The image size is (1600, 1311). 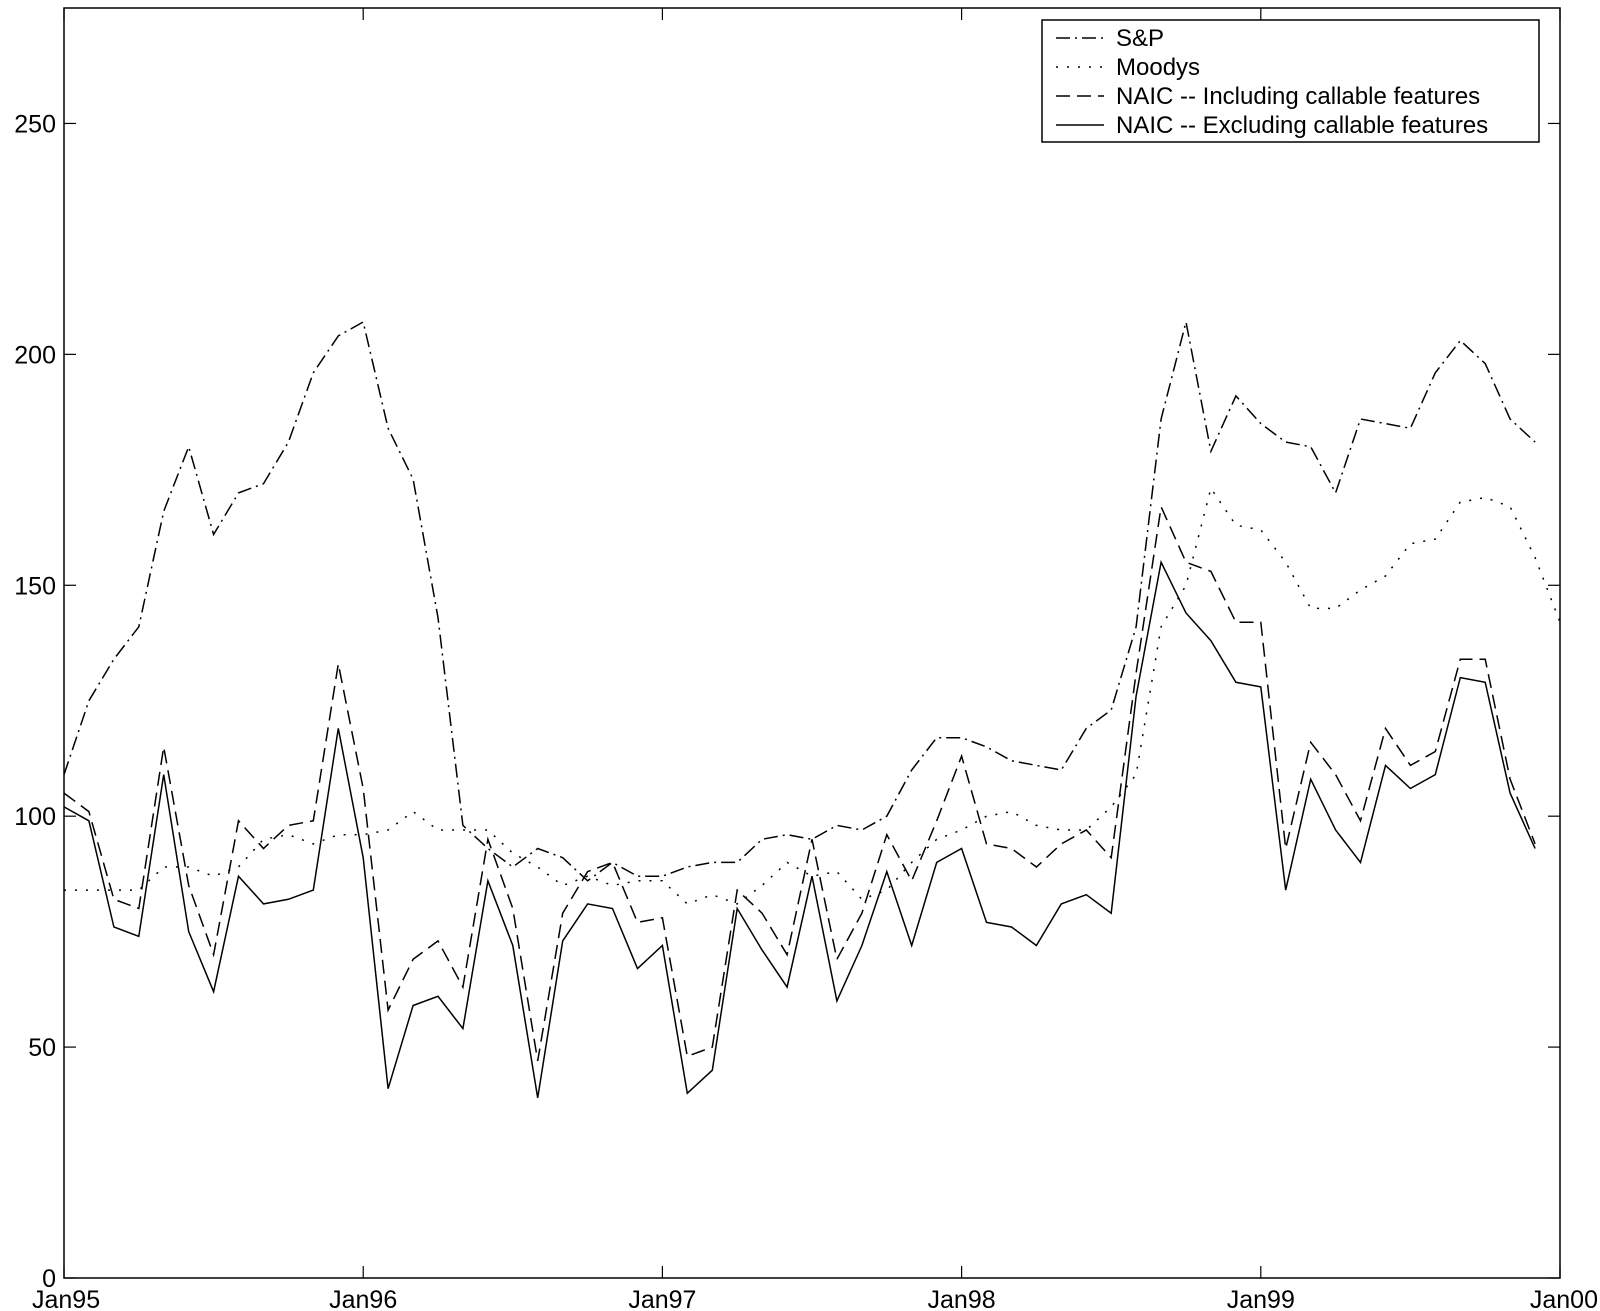 What do you see at coordinates (35, 586) in the screenshot?
I see `y-tick-label: 150` at bounding box center [35, 586].